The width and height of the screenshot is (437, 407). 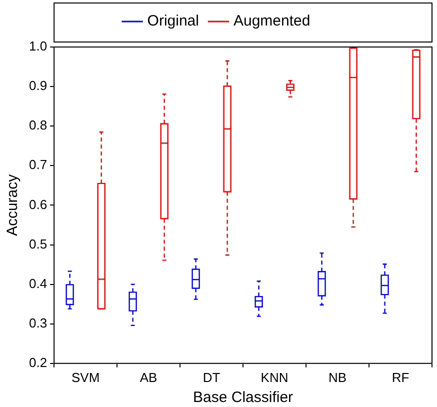 What do you see at coordinates (271, 21) in the screenshot?
I see `legend-label: Augmented` at bounding box center [271, 21].